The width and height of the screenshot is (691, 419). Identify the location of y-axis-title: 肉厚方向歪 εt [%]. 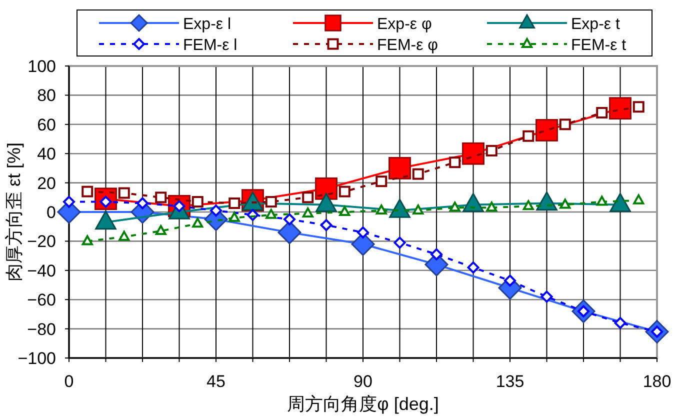
(14, 212).